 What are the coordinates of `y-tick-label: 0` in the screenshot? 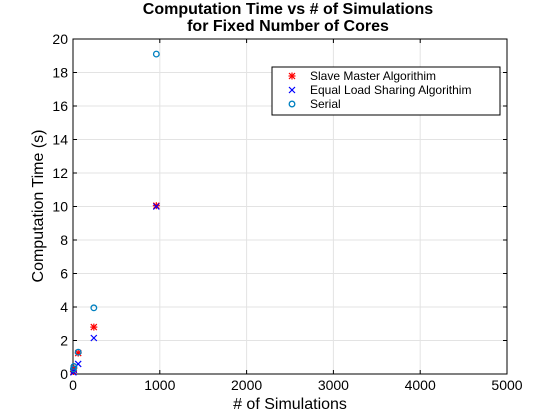 It's located at (64, 374).